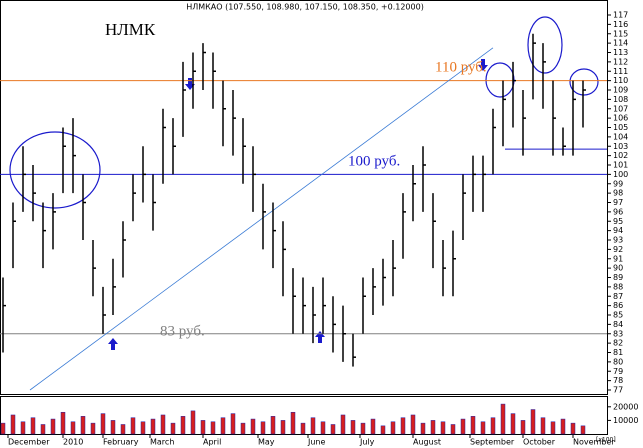 This screenshot has height=448, width=643. Describe the element at coordinates (618, 221) in the screenshot. I see `y-tick-label: 95` at that location.